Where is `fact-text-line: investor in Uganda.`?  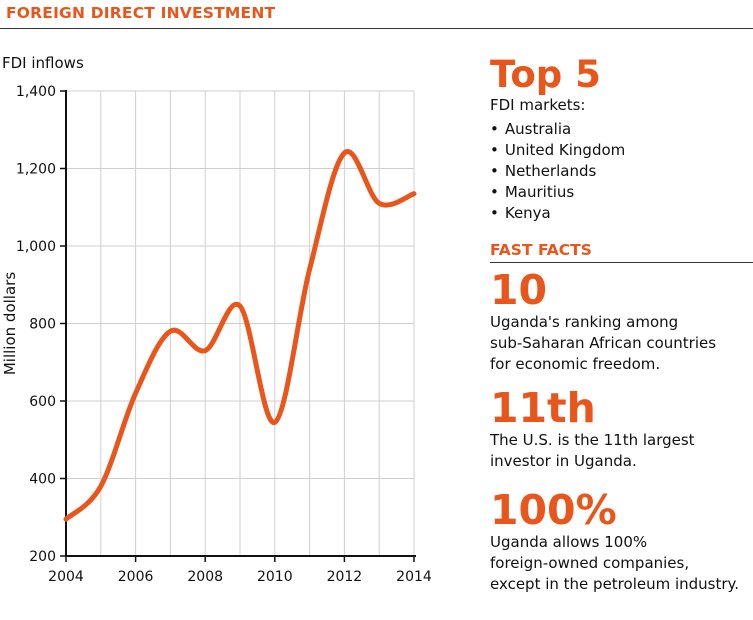 fact-text-line: investor in Uganda. is located at coordinates (563, 461).